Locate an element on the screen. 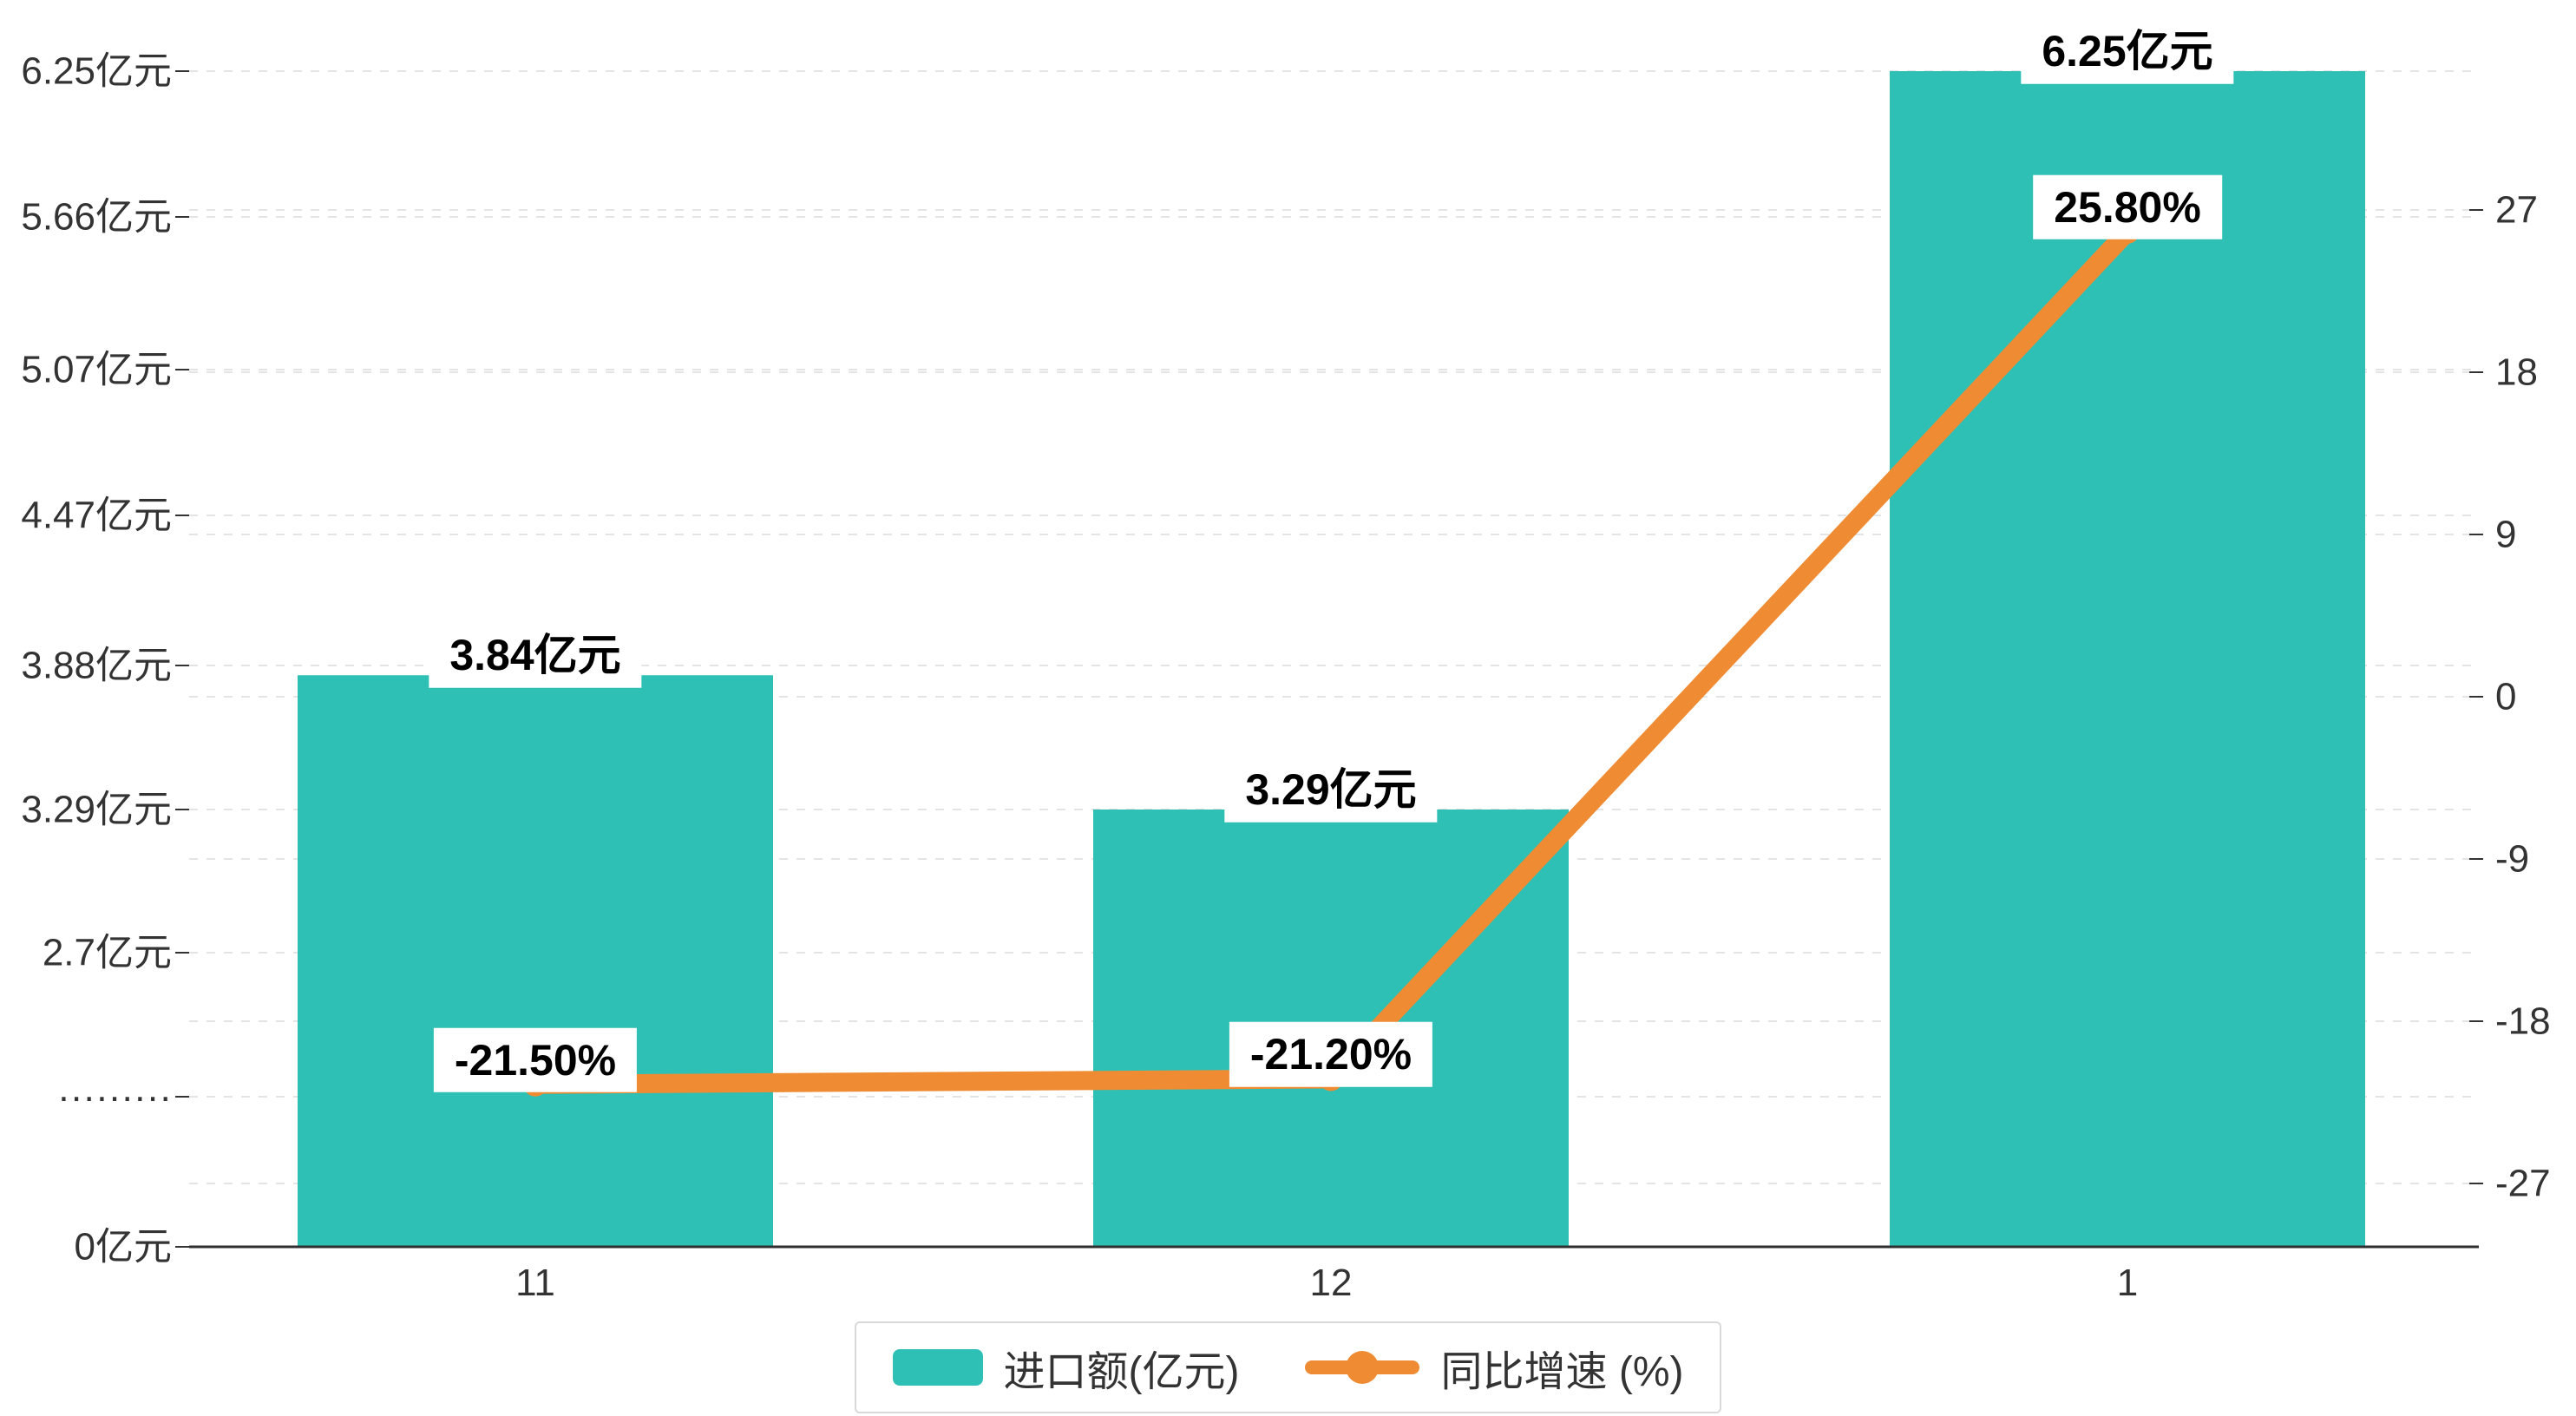 This screenshot has height=1416, width=2576. legend: 进口额(亿元) 同比增速 (%) is located at coordinates (1288, 1367).